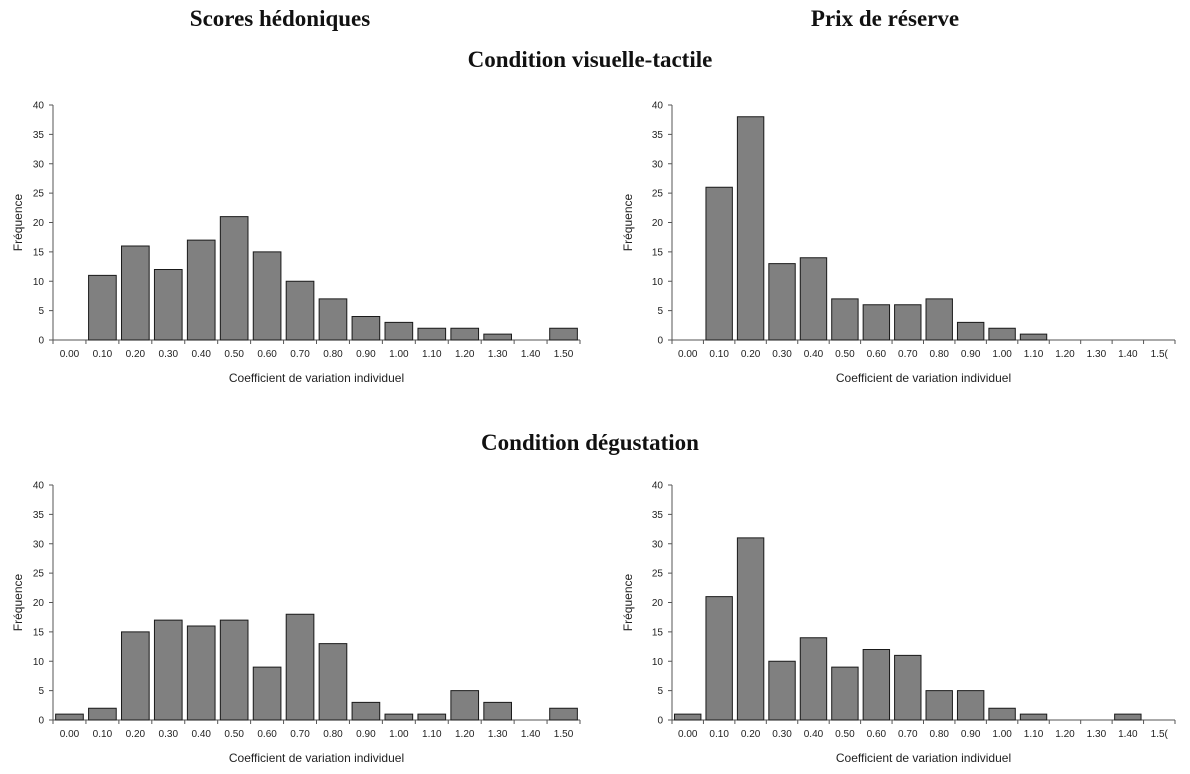  Describe the element at coordinates (590, 59) in the screenshot. I see `condition-title-visual-tactile: Condition visuelle-tactile` at that location.